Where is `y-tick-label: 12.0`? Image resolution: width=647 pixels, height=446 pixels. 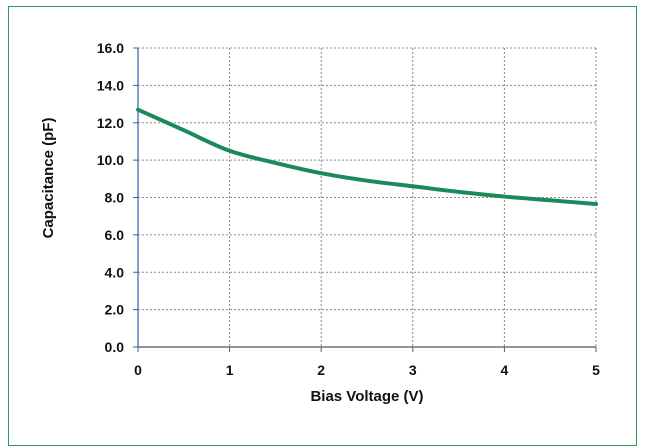
y-tick-label: 12.0 is located at coordinates (110, 123).